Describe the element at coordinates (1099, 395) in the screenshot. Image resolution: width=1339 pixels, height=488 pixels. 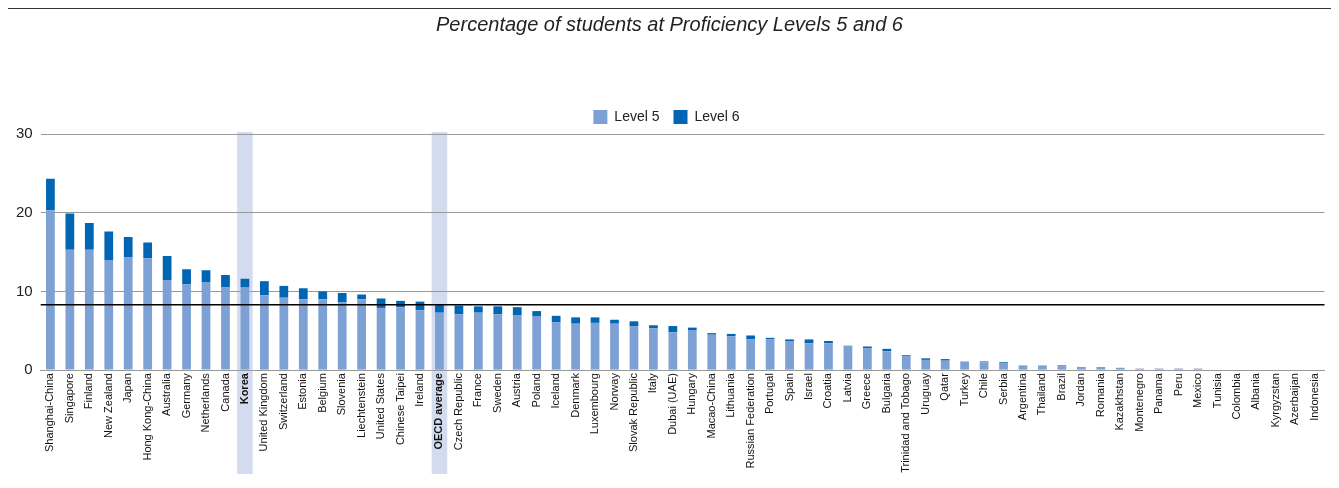
I see `x-tick-label: Romania` at that location.